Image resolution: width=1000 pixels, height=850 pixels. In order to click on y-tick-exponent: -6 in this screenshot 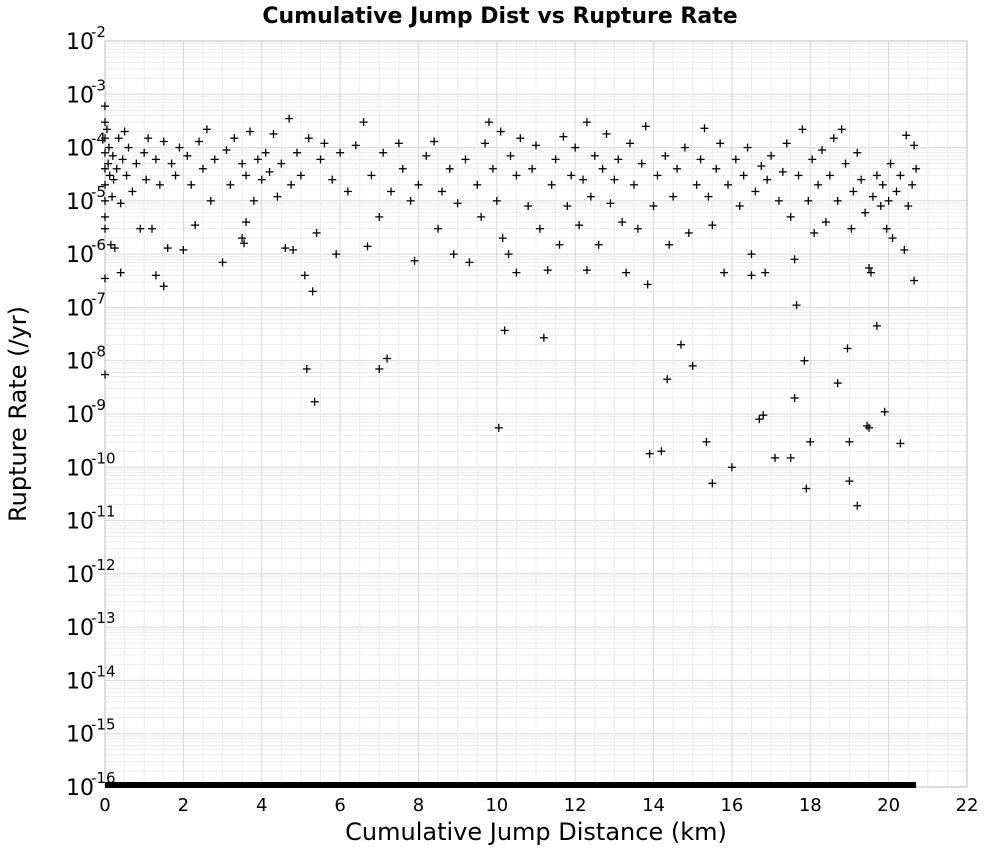, I will do `click(98, 245)`.